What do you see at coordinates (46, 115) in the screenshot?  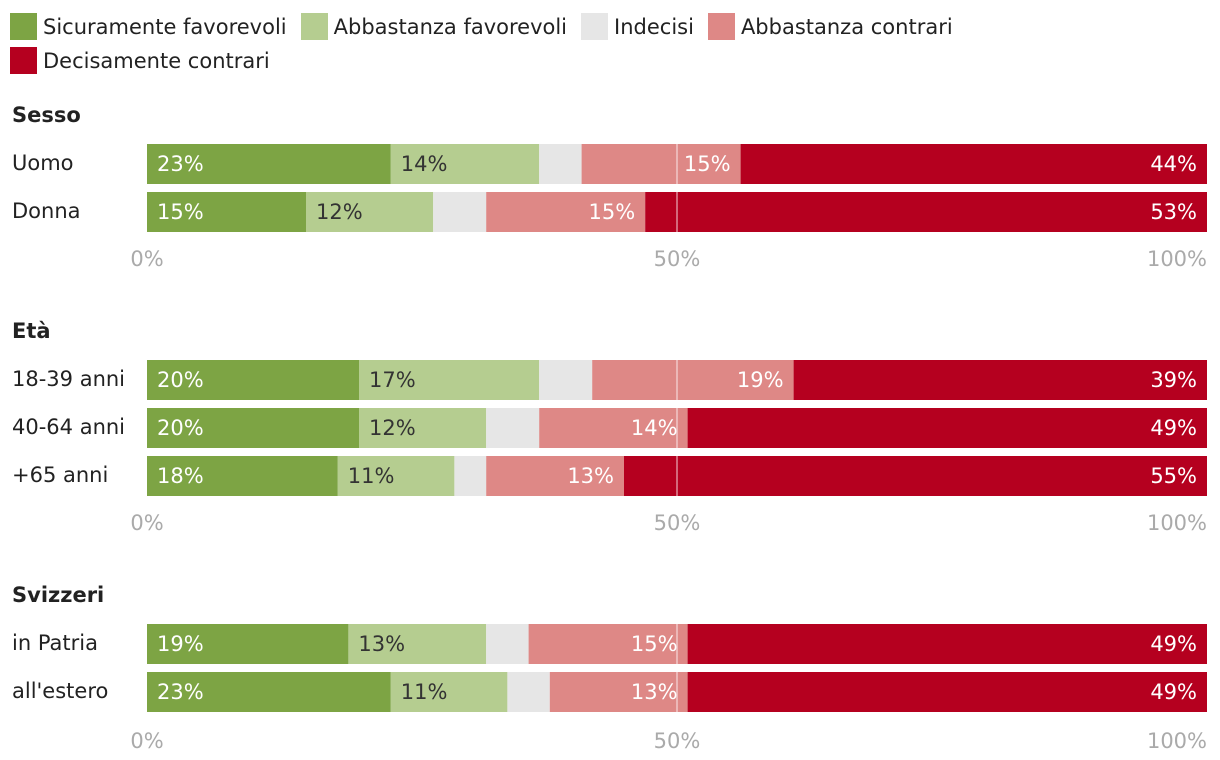 I see `group-title: Sesso` at bounding box center [46, 115].